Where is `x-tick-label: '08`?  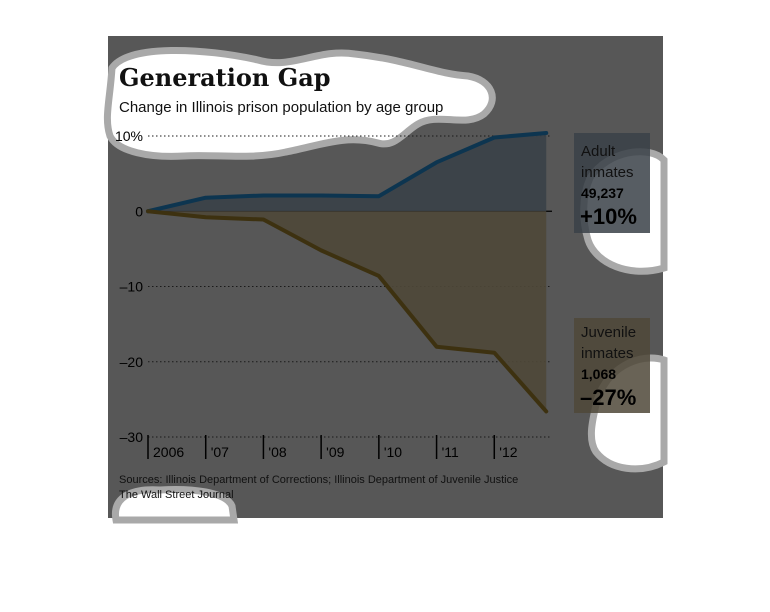 x-tick-label: '08 is located at coordinates (277, 452).